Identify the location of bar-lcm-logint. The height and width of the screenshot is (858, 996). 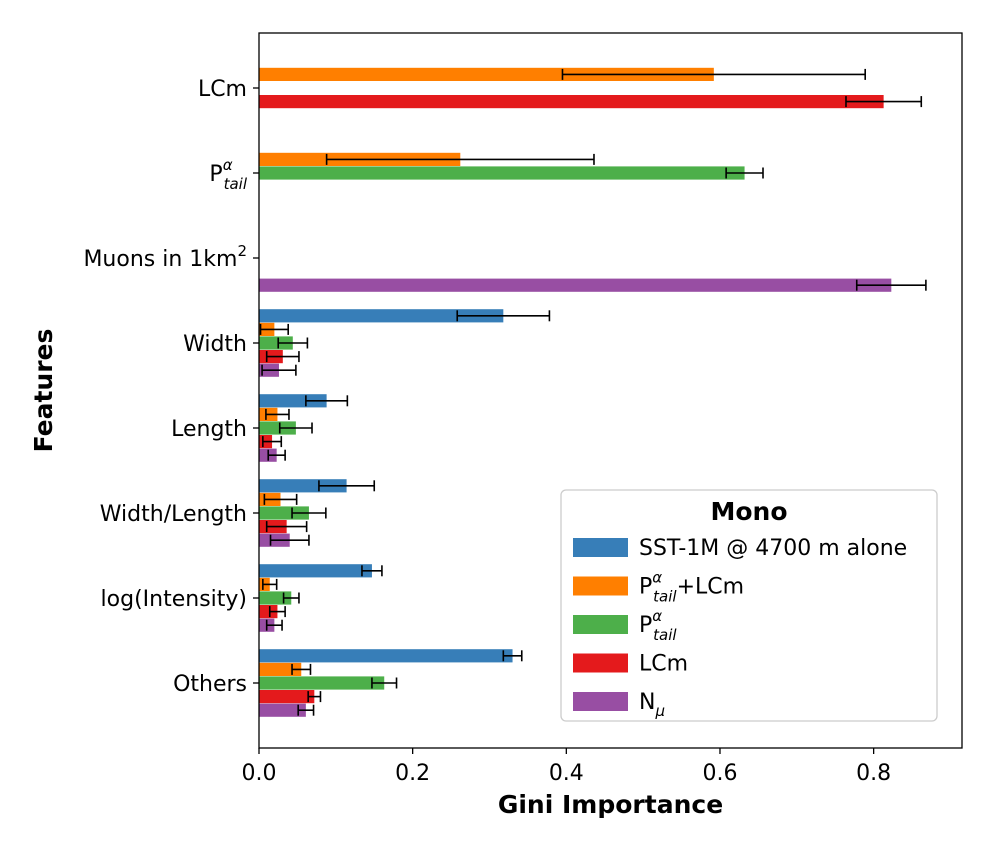
(268, 612).